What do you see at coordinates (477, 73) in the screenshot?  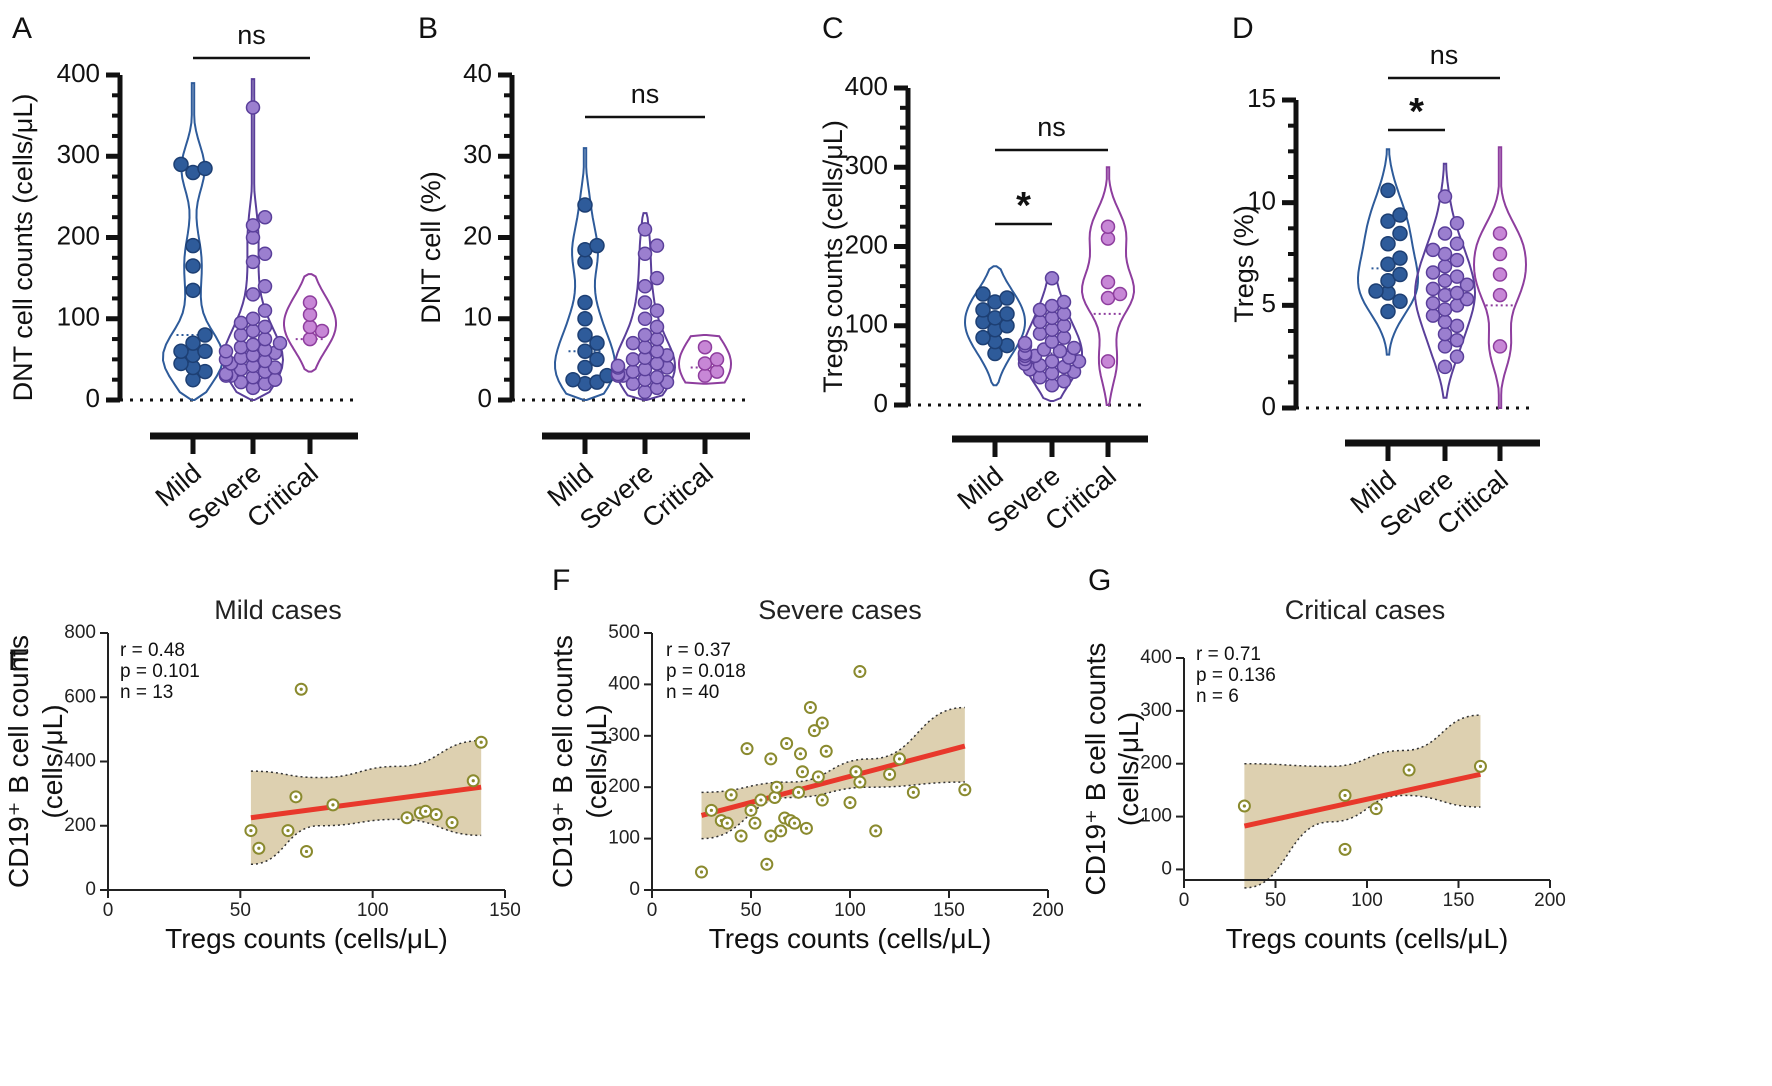 I see `y-tick-label: 40` at bounding box center [477, 73].